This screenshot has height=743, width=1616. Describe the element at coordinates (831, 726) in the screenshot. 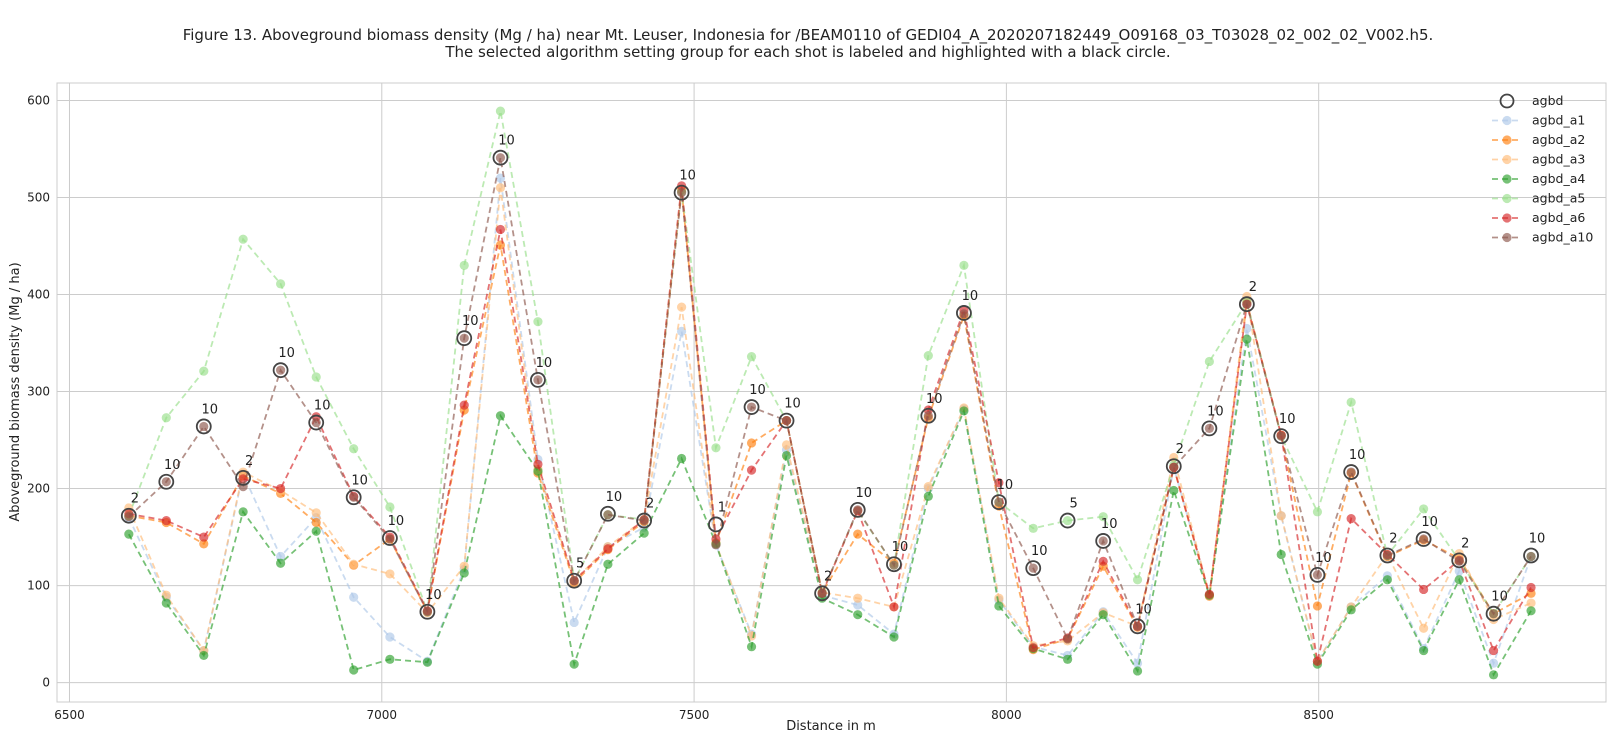

I see `x-axis-label: Distance in m` at that location.